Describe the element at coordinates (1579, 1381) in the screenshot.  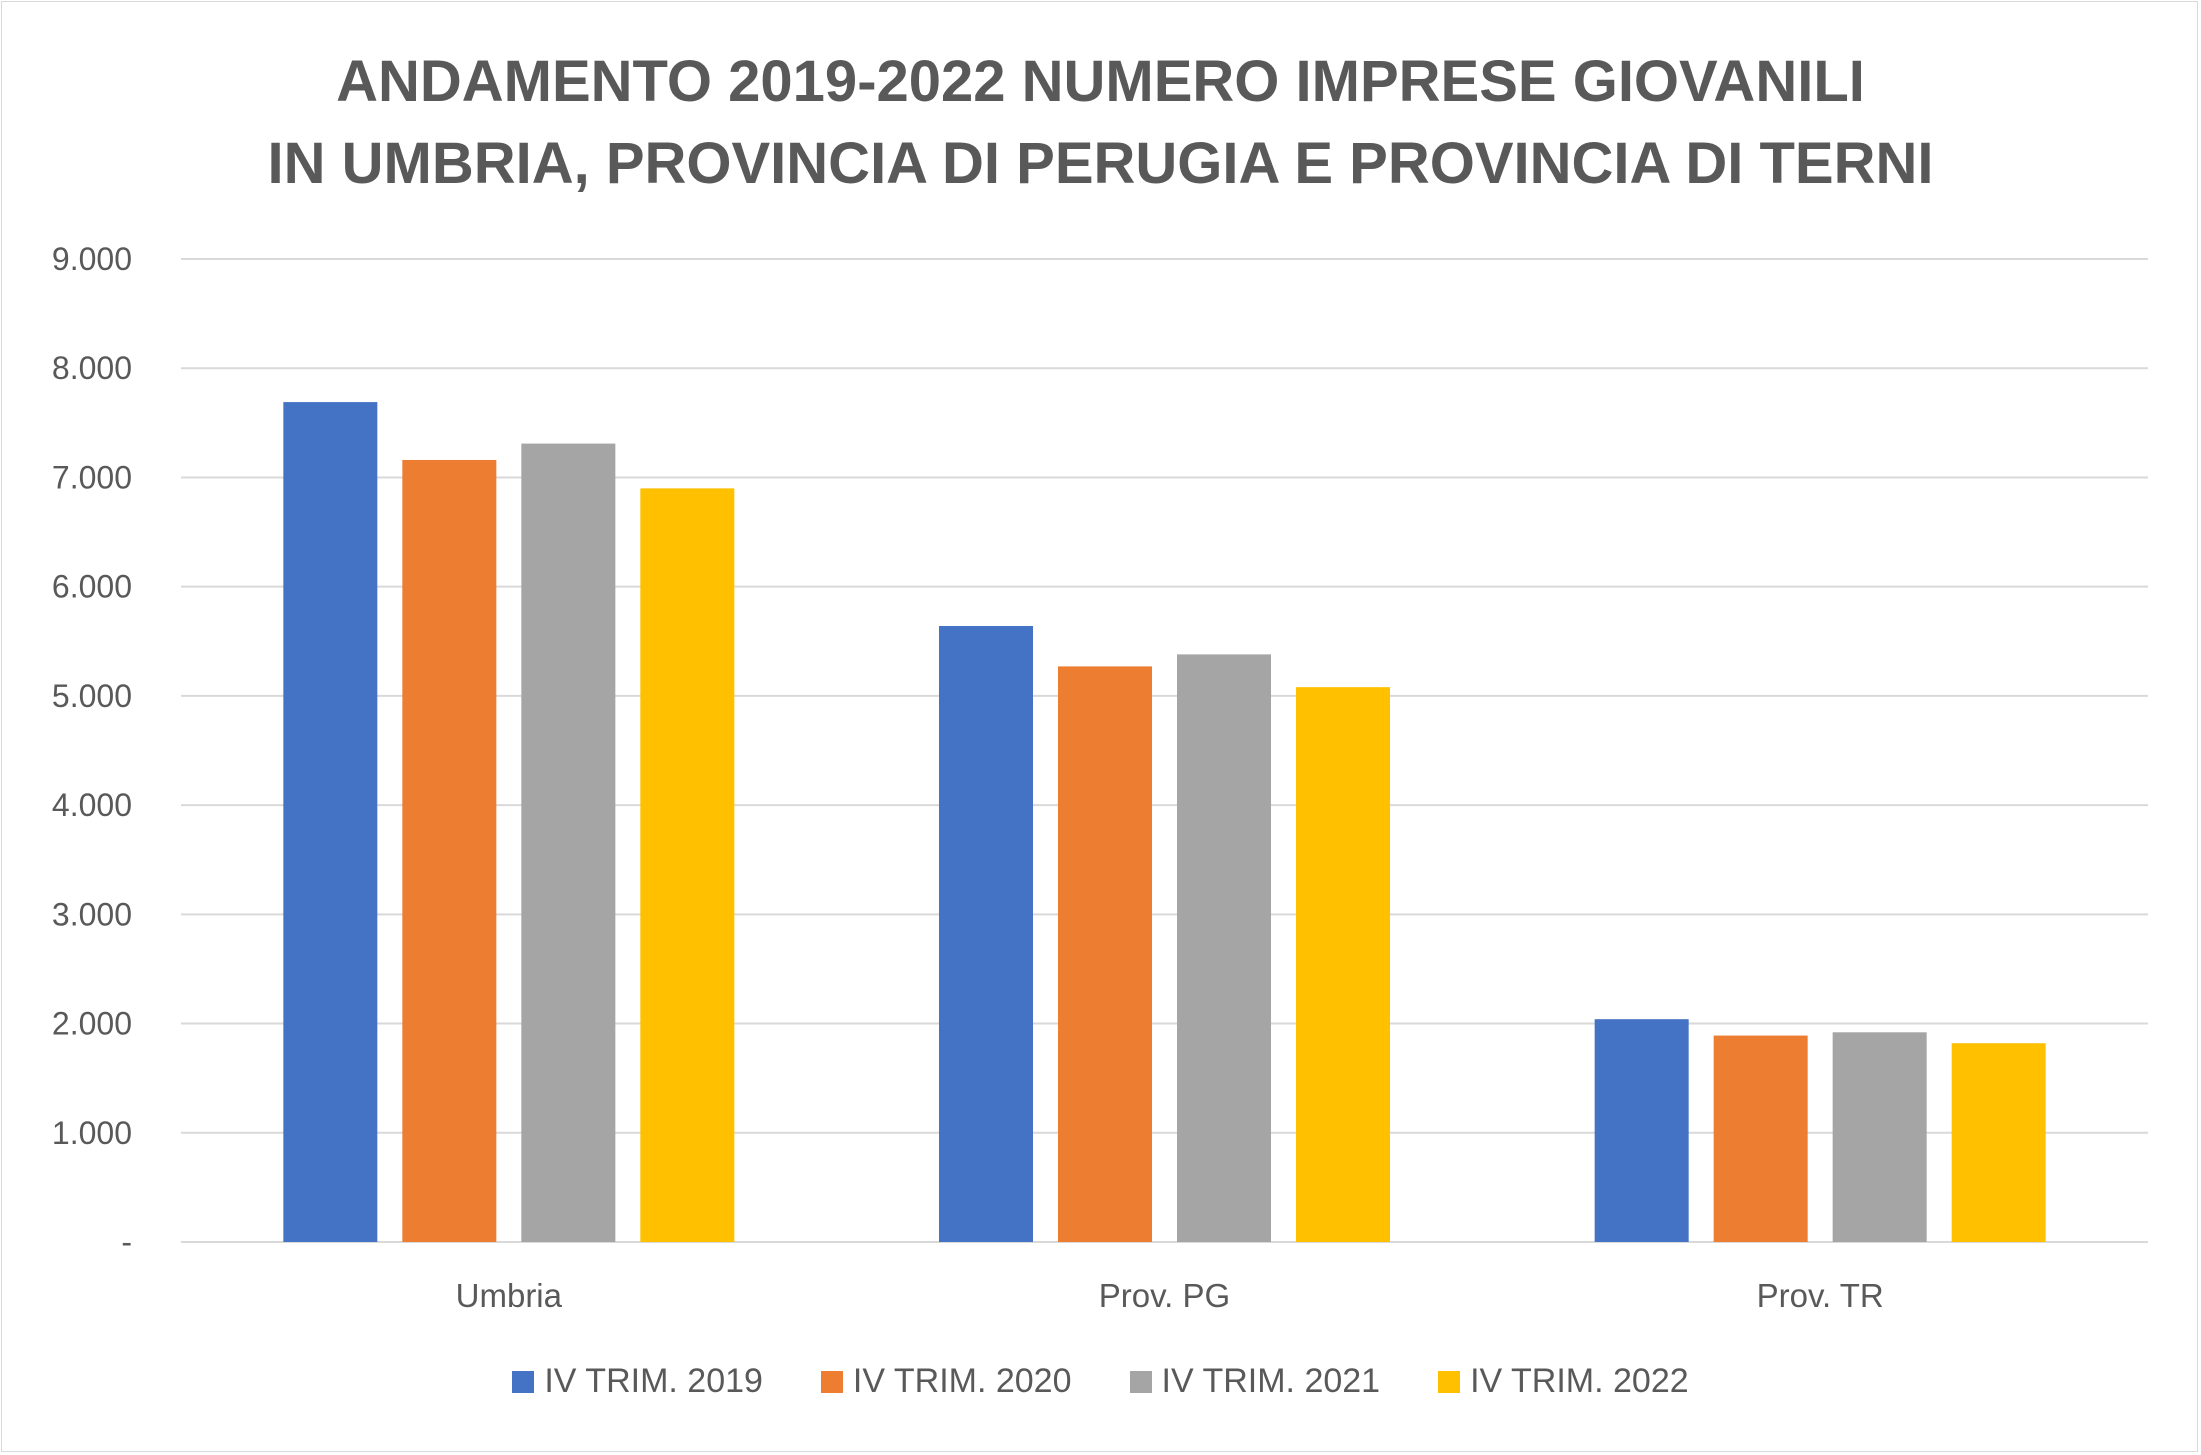
I see `legend-label: IV TRIM. 2022` at that location.